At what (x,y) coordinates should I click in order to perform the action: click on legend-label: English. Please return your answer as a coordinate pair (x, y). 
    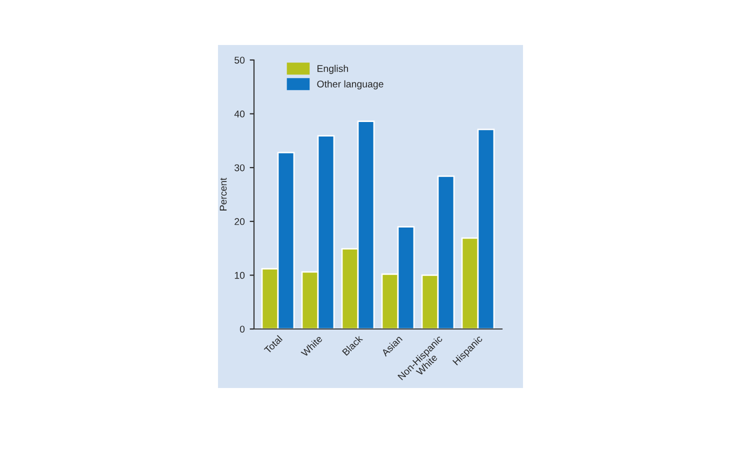
    Looking at the image, I should click on (333, 69).